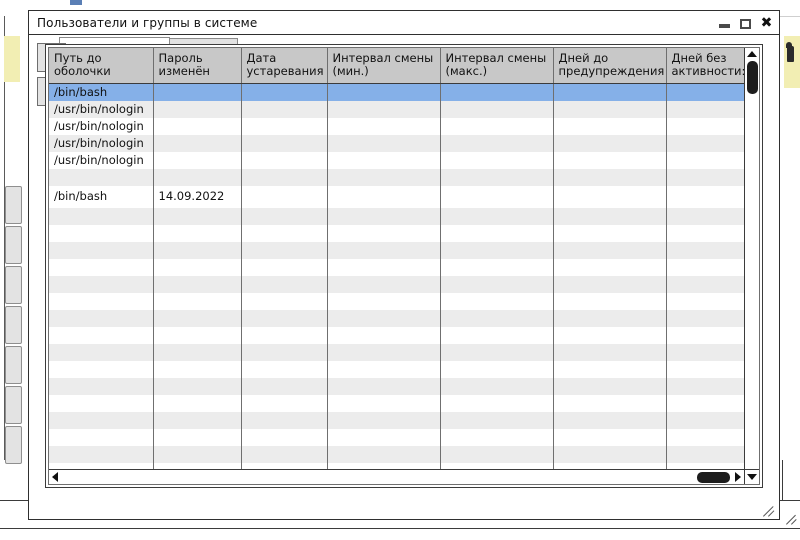 The height and width of the screenshot is (540, 800). What do you see at coordinates (752, 54) in the screenshot?
I see `scroll-up-arrow-icon` at bounding box center [752, 54].